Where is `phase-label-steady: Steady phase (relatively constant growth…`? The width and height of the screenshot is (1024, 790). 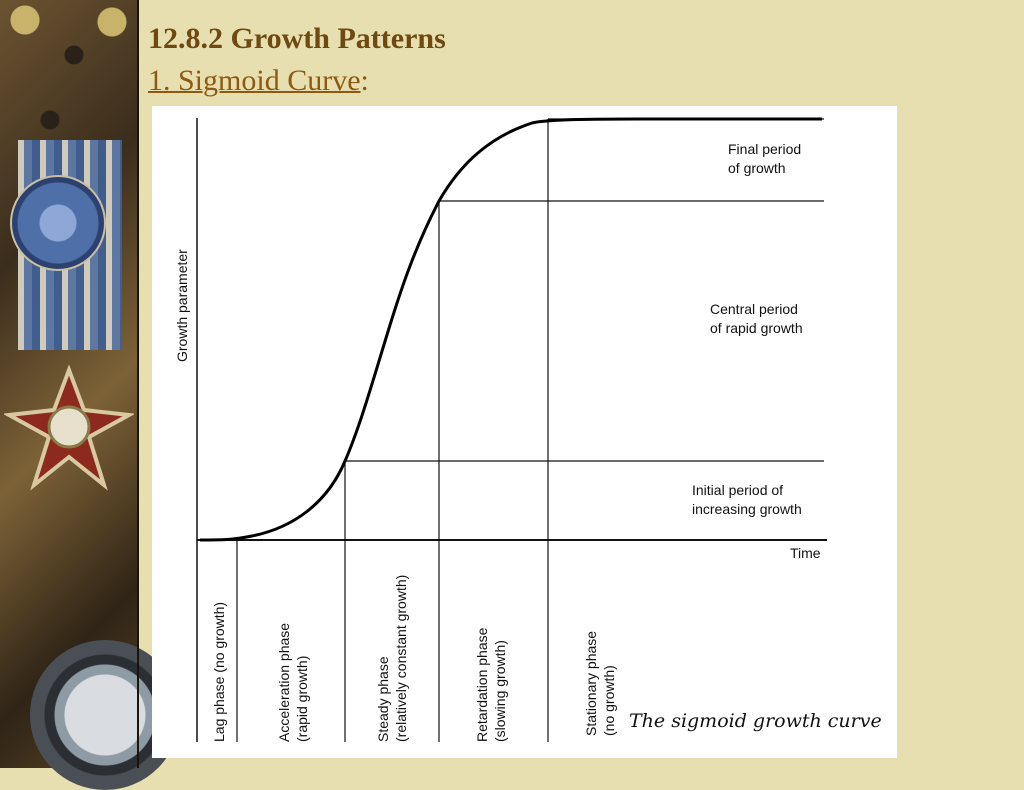 phase-label-steady: Steady phase (relatively constant growth… is located at coordinates (392, 658).